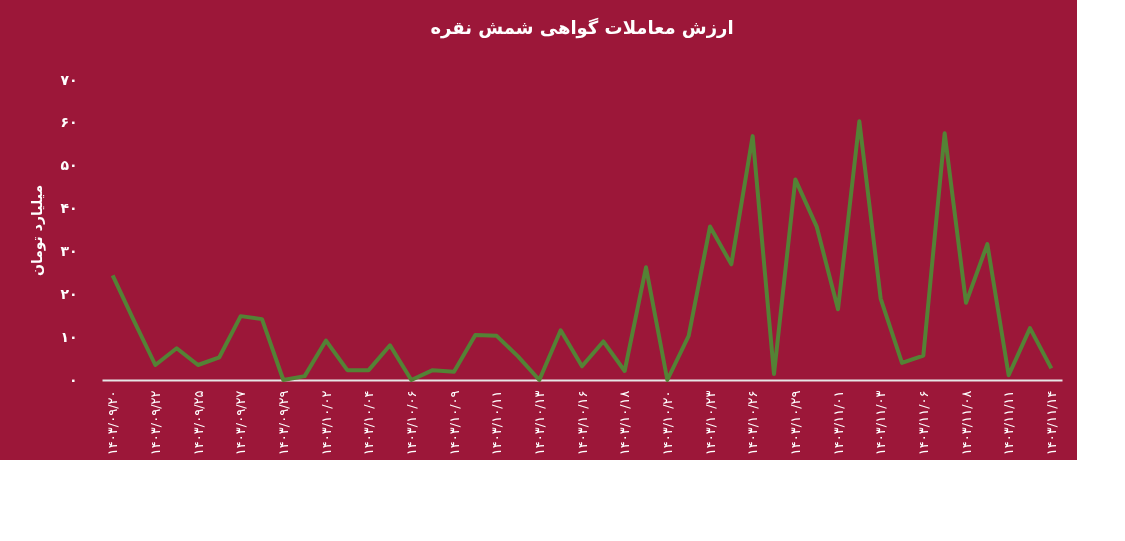 The image size is (1125, 541). What do you see at coordinates (326, 423) in the screenshot?
I see `x-tick-label: ۱۴۰۳/۱۰/۰۲` at bounding box center [326, 423].